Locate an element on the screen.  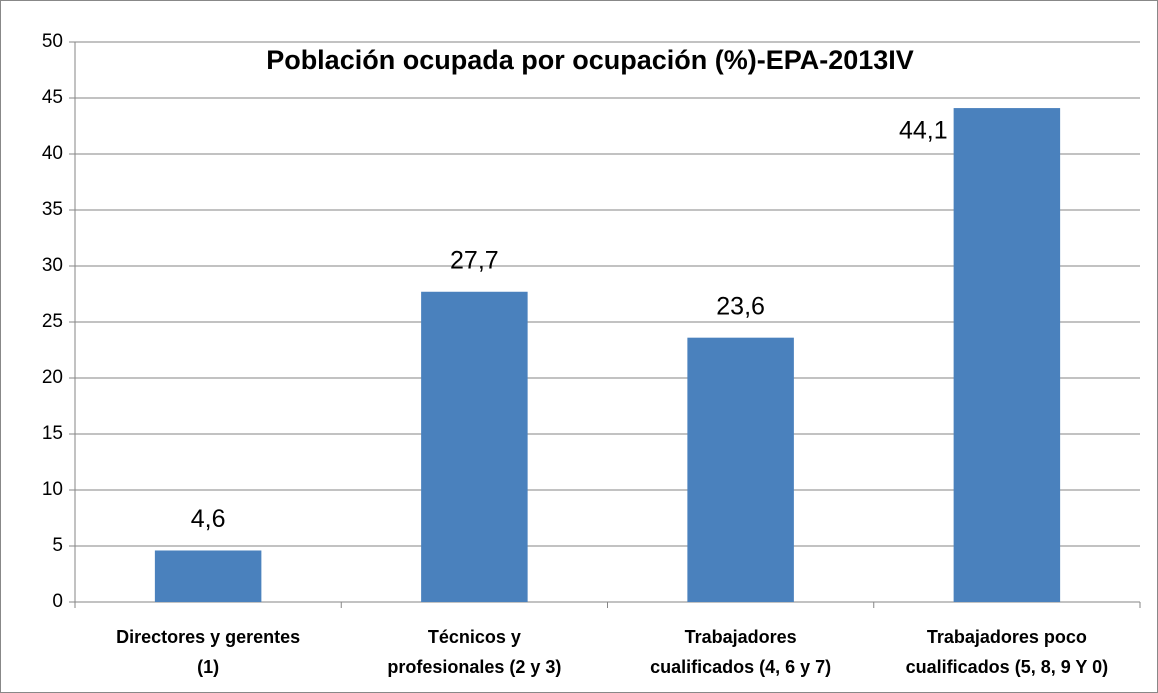
value-label: 4,6 is located at coordinates (208, 519).